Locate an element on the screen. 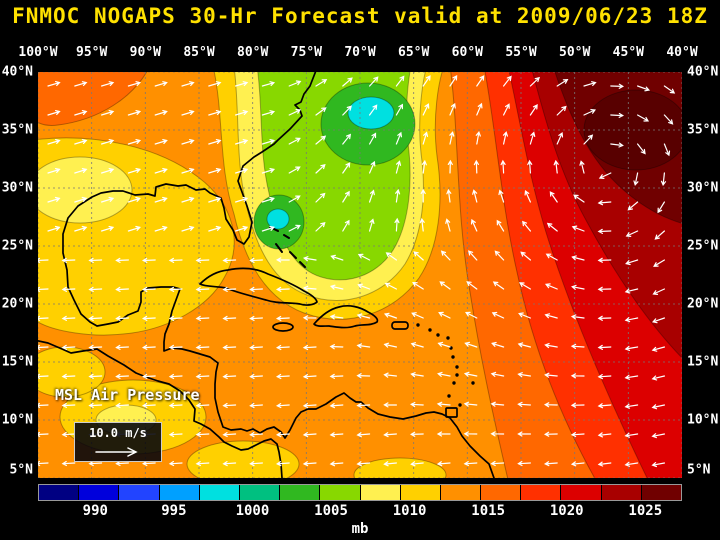 This screenshot has width=720, height=540. lon-tick-label: 65°W is located at coordinates (414, 52).